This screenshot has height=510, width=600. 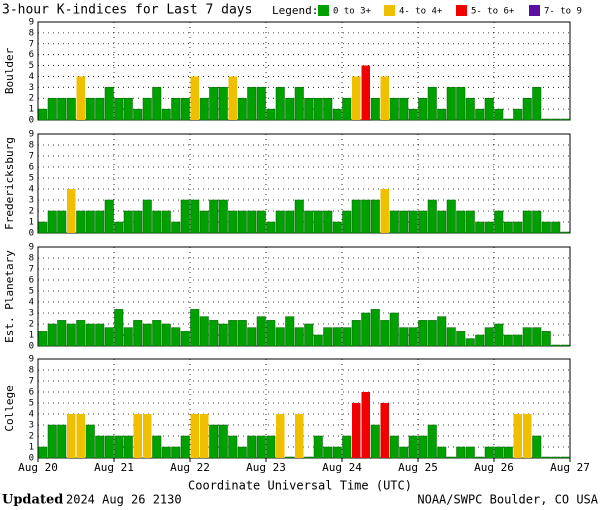 I want to click on x-tick-label: Aug 26, so click(x=494, y=467).